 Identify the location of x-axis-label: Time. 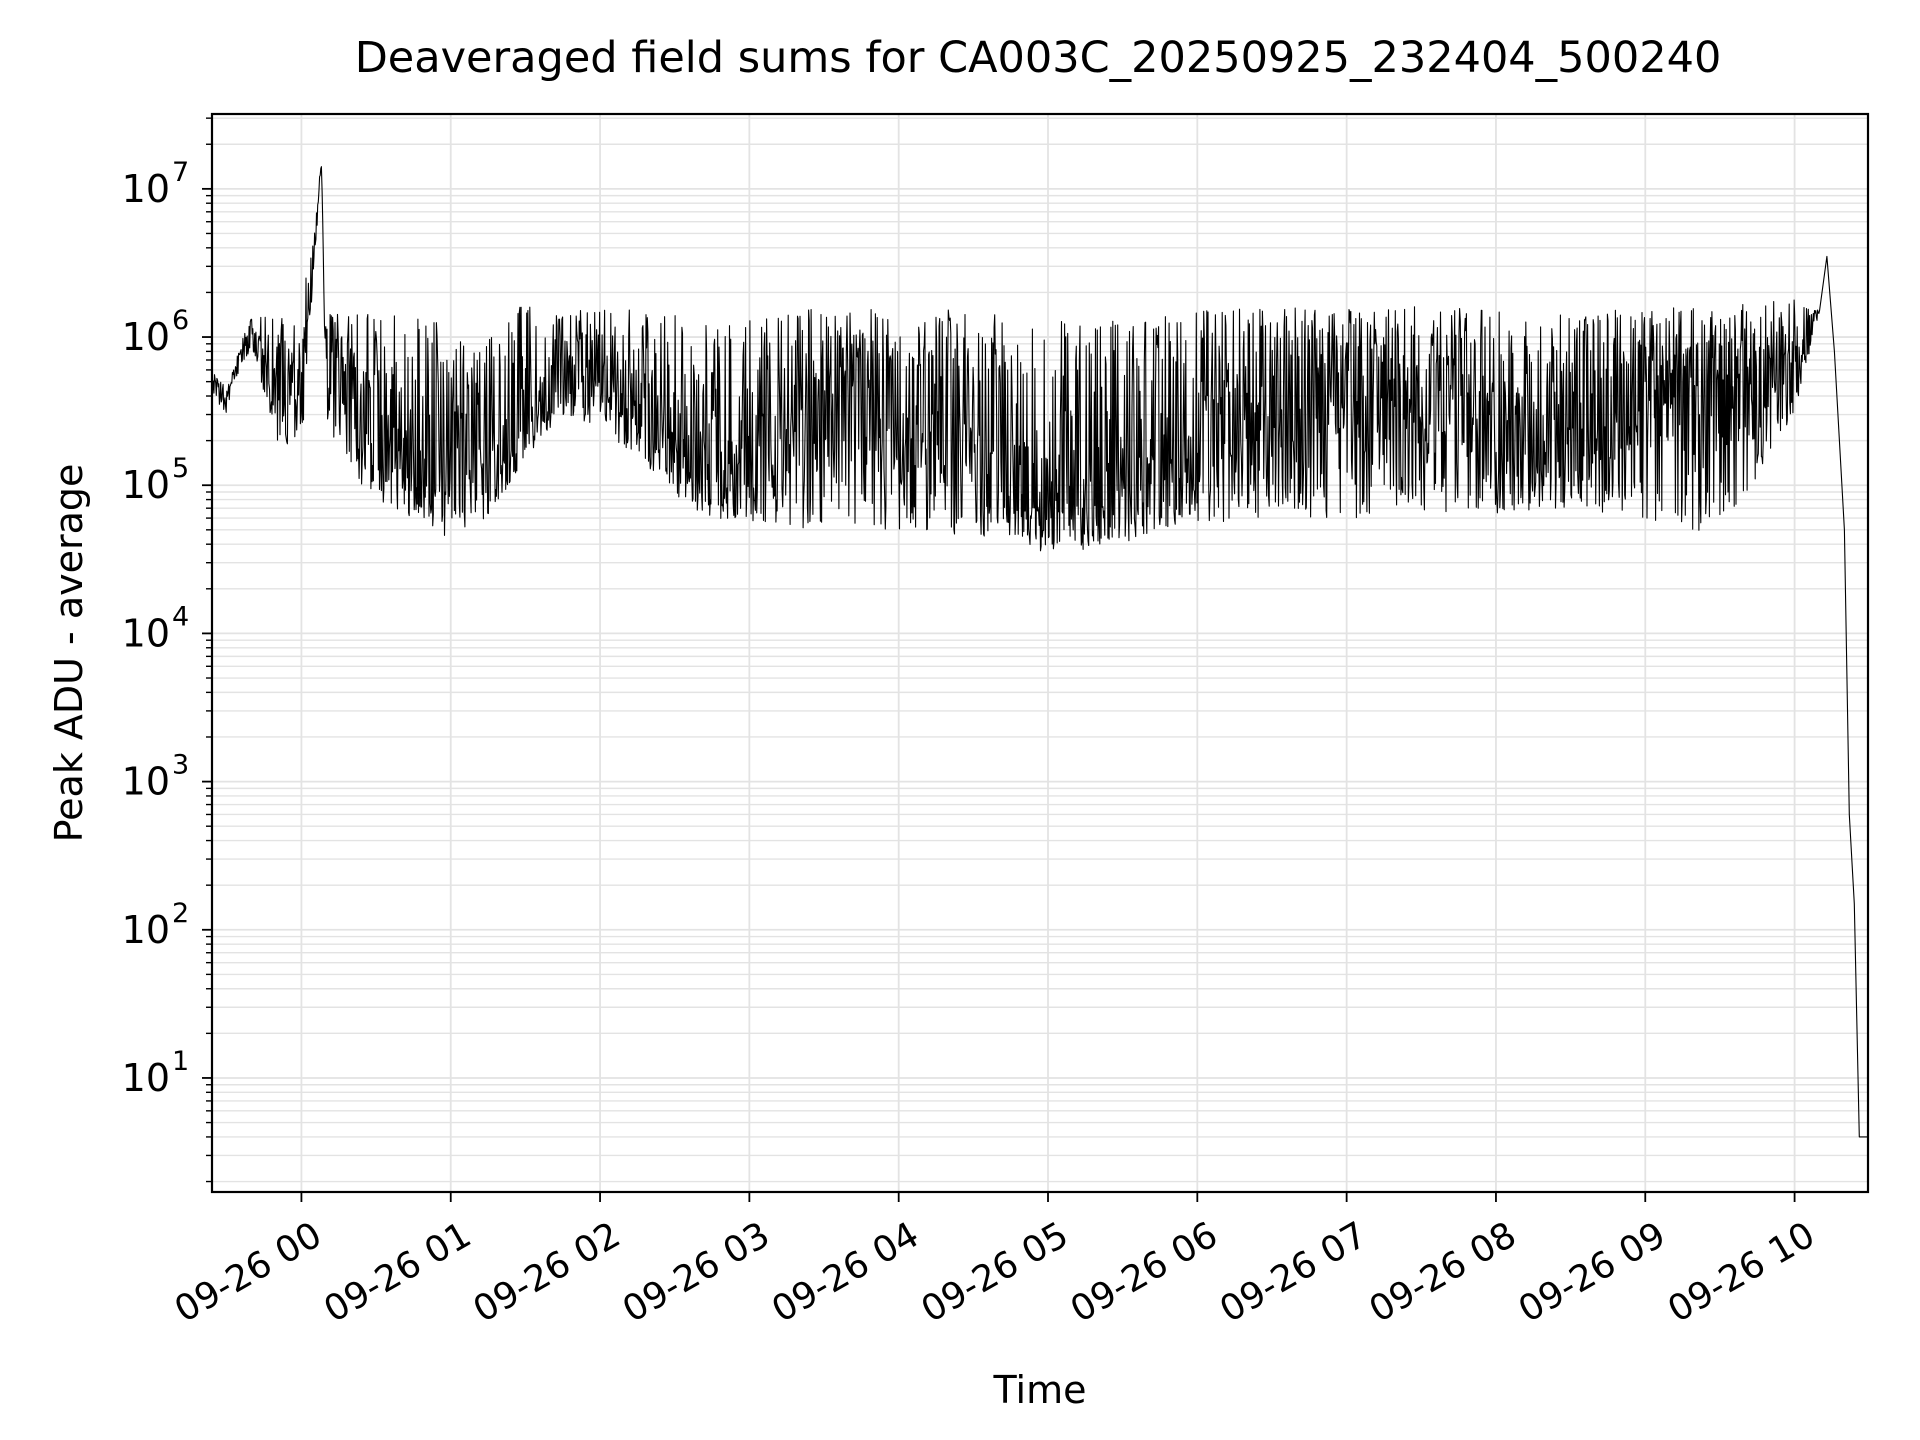
(1040, 1390).